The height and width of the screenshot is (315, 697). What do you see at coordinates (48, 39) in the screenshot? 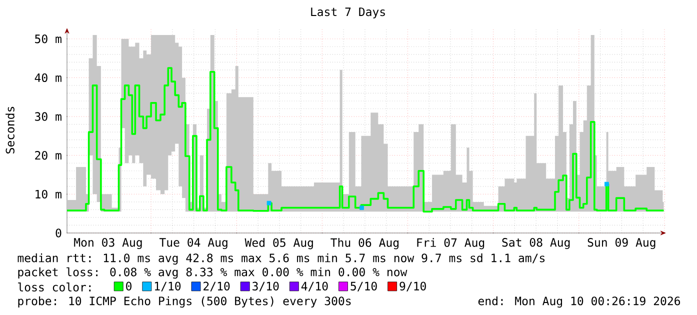
I see `y-tick-label: 50 m` at bounding box center [48, 39].